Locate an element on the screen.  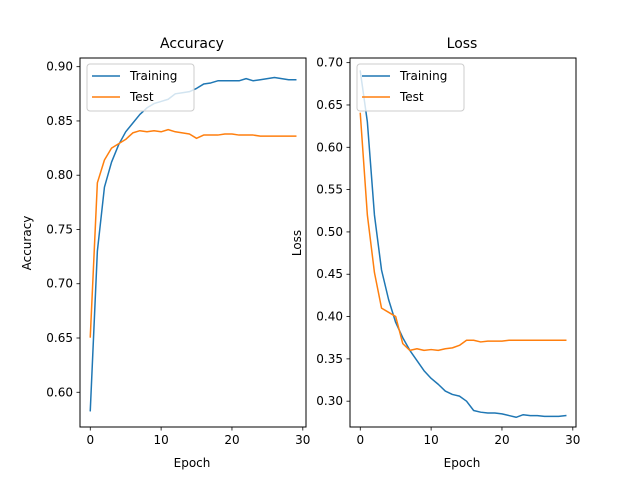
accuracy-legend-training-label: Training is located at coordinates (153, 76).